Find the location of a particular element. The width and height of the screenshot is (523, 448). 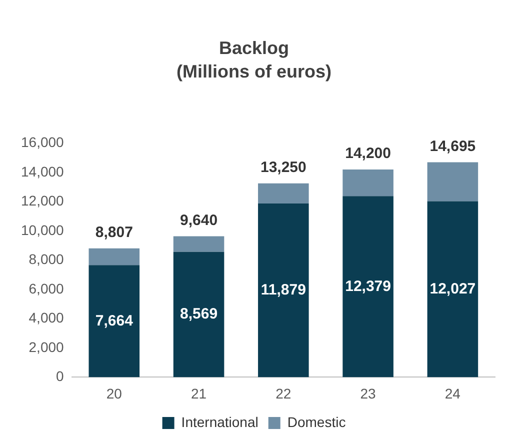

data-label: 12,379 is located at coordinates (368, 286).